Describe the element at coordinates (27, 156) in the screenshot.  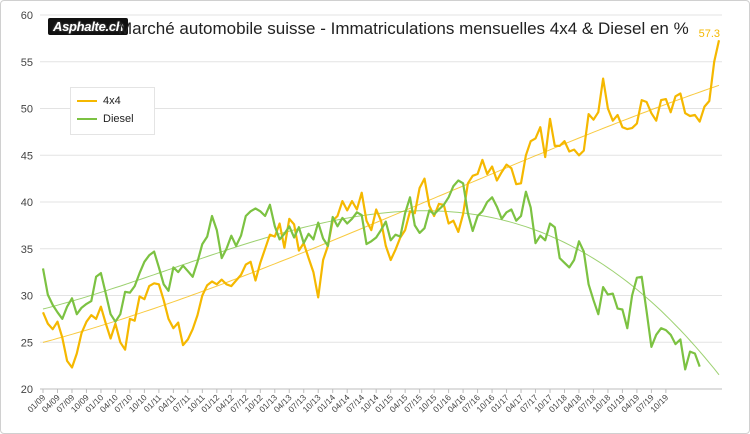
I see `y-tick-label: 45` at that location.